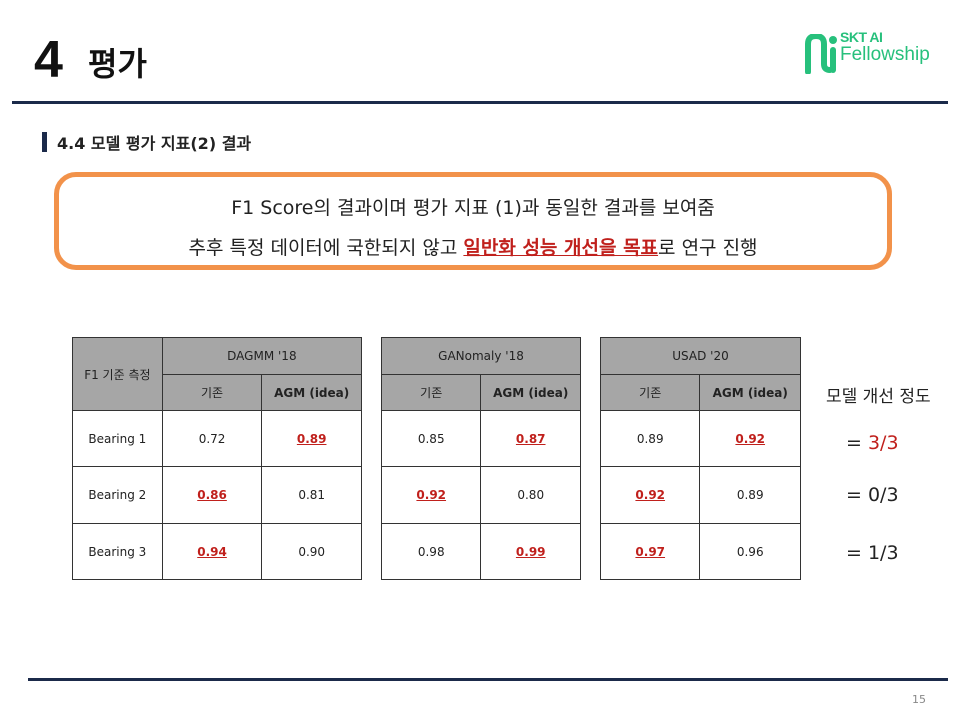 This screenshot has height=720, width=960. What do you see at coordinates (883, 495) in the screenshot?
I see `score-value: 0/3` at bounding box center [883, 495].